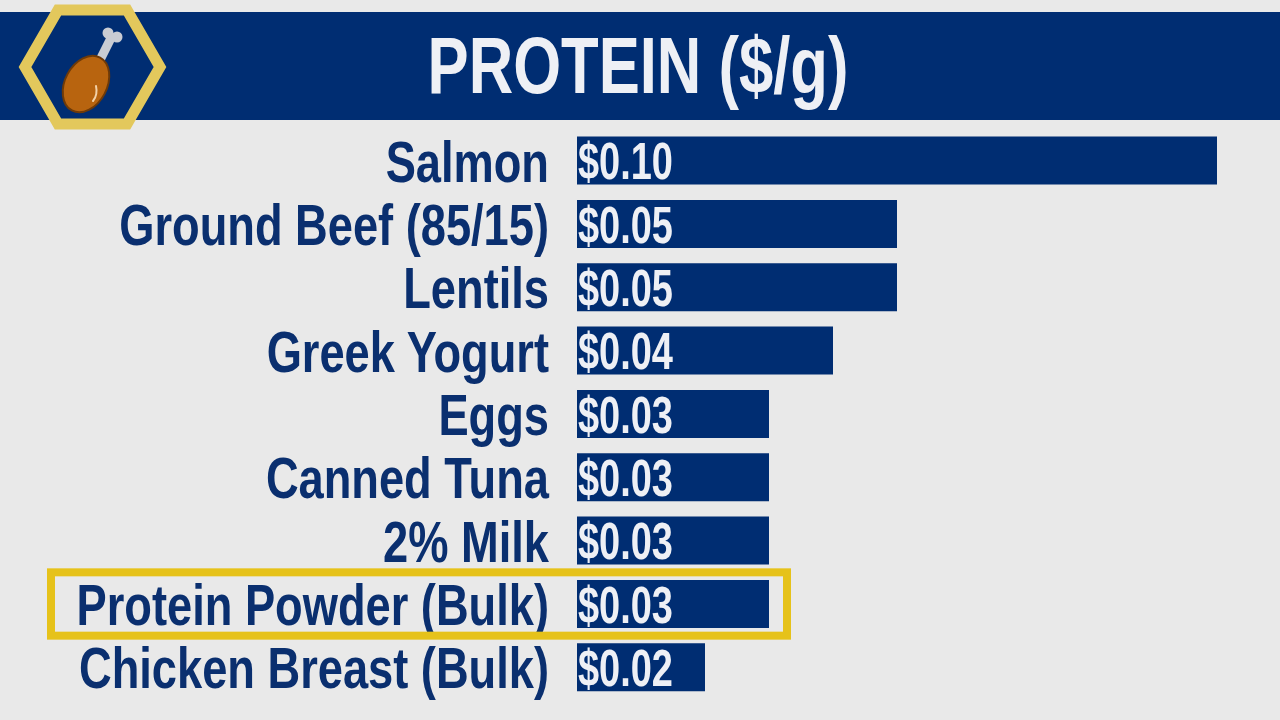 This screenshot has height=720, width=1280. Describe the element at coordinates (466, 541) in the screenshot. I see `y-tick-label: 2% Milk` at that location.